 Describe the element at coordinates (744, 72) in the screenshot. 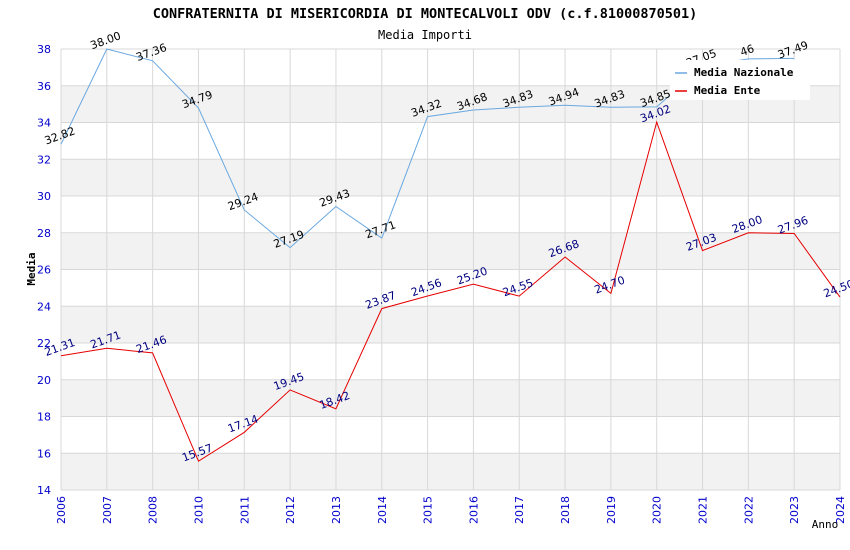

I see `legend-label-media-nazionale: Media Nazionale` at that location.